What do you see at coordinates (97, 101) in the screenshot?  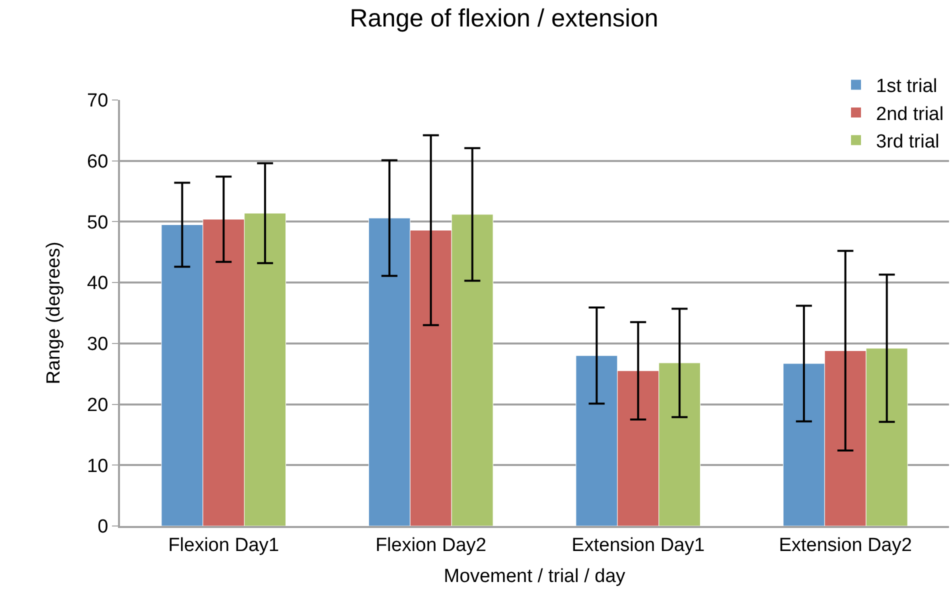 I see `y-tick-label: 70` at bounding box center [97, 101].